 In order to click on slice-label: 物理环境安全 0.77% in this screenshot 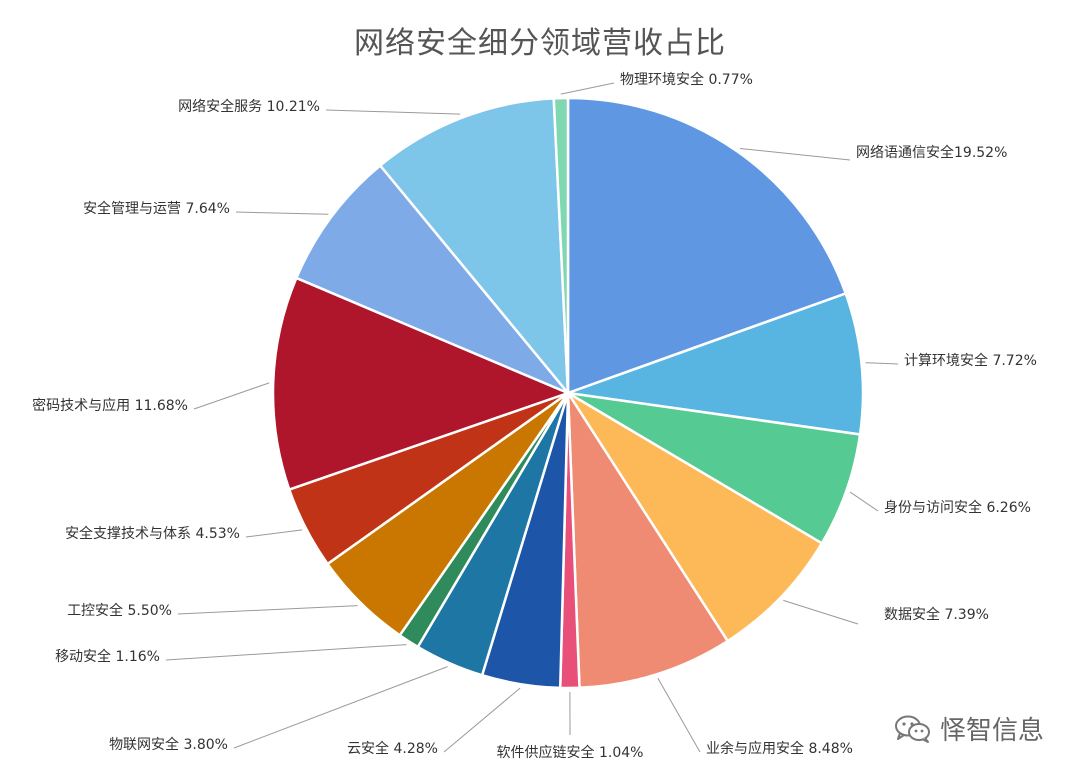, I will do `click(686, 79)`.